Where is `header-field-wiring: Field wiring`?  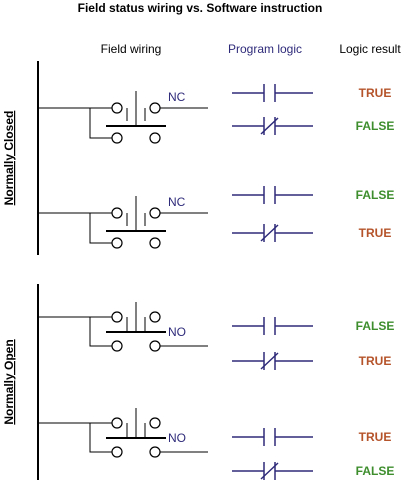
header-field-wiring: Field wiring is located at coordinates (131, 49).